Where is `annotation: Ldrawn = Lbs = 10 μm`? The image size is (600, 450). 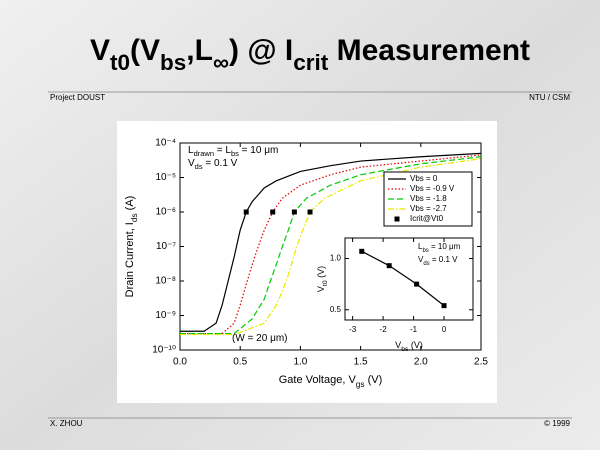 annotation: Ldrawn = Lbs = 10 μm is located at coordinates (233, 152).